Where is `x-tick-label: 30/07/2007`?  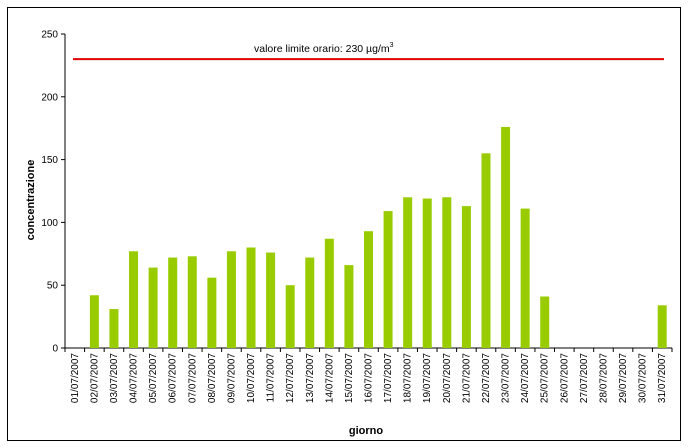 x-tick-label: 30/07/2007 is located at coordinates (643, 378).